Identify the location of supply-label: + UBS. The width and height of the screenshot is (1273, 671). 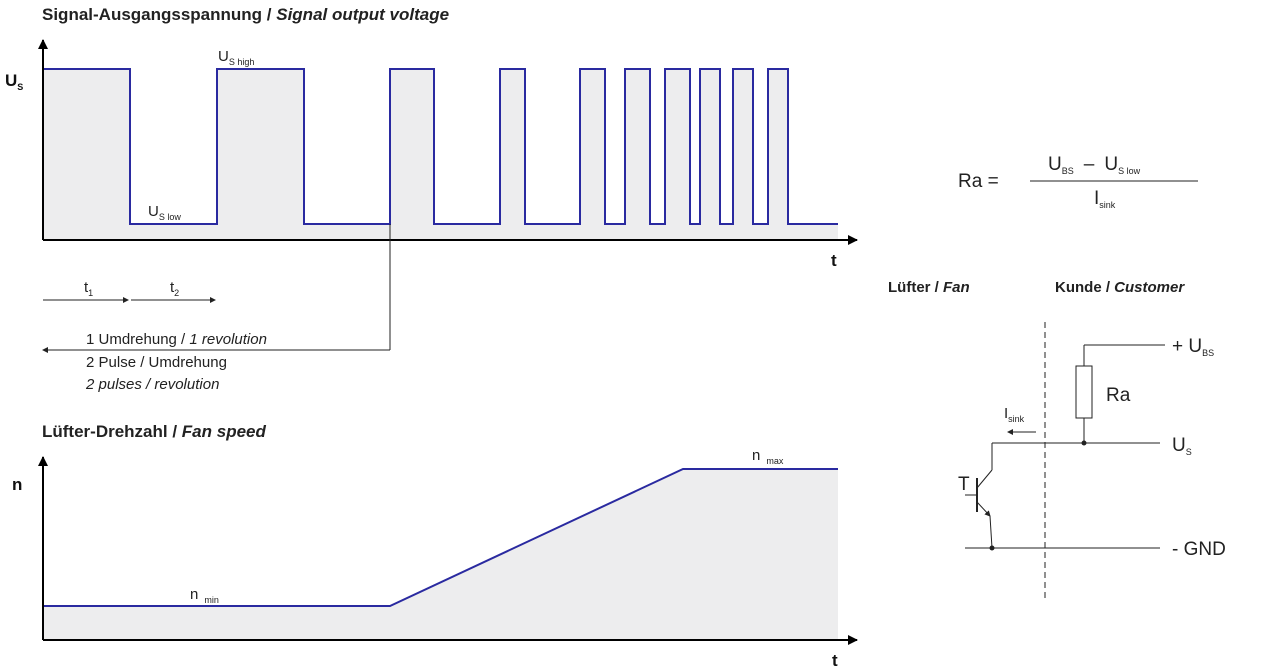
(1193, 347).